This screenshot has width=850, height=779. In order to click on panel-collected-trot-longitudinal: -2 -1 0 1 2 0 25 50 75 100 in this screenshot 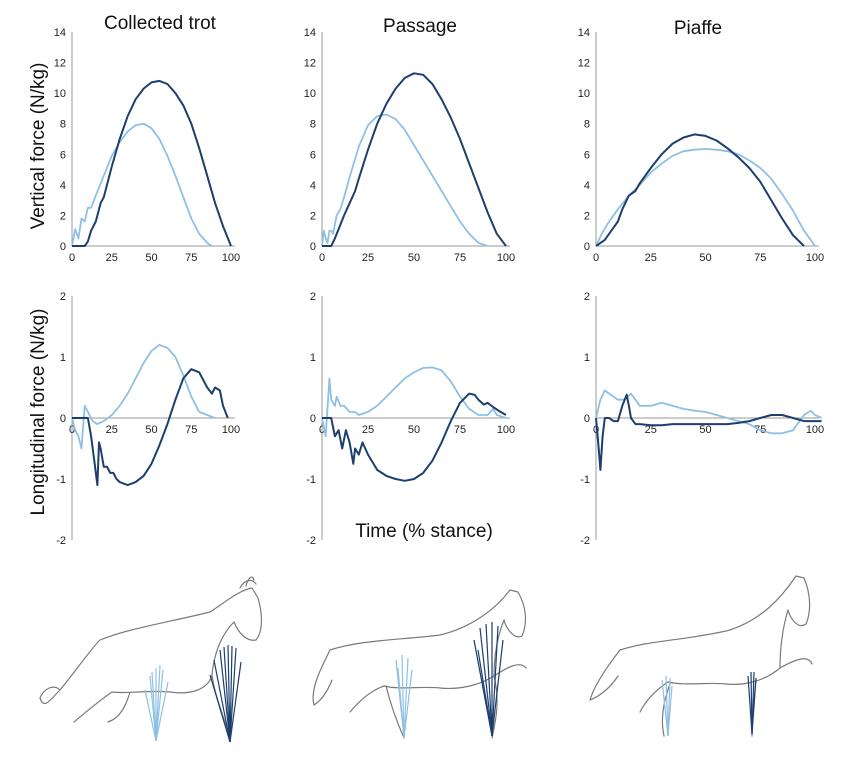, I will do `click(148, 419)`.